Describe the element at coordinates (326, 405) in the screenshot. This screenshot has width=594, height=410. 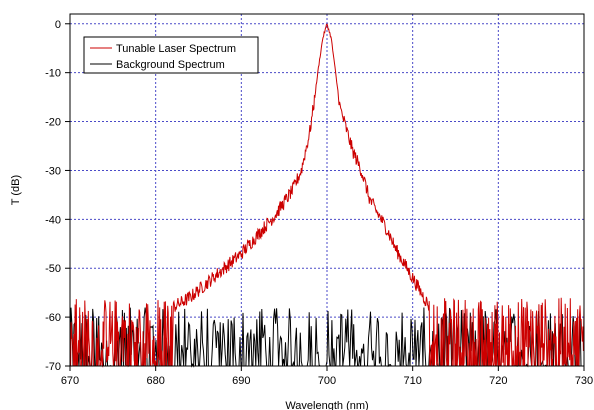
I see `x-axis-title: Wavelength (nm)` at that location.